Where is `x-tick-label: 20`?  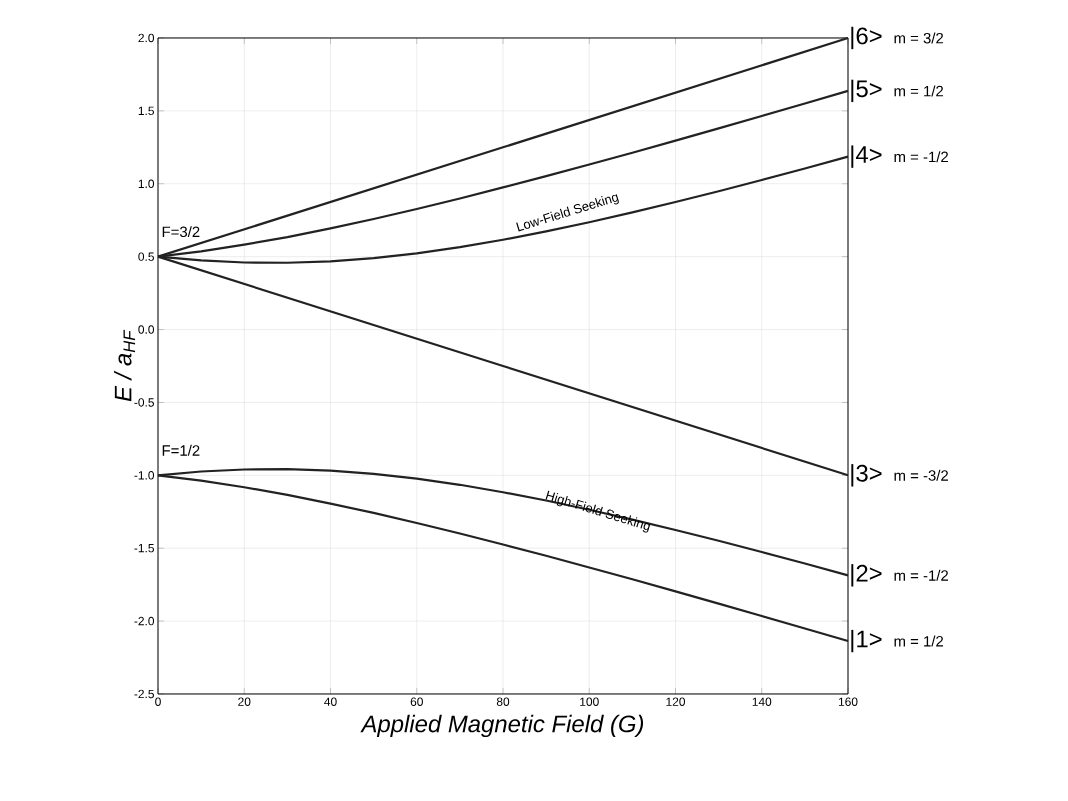 x-tick-label: 20 is located at coordinates (244, 701).